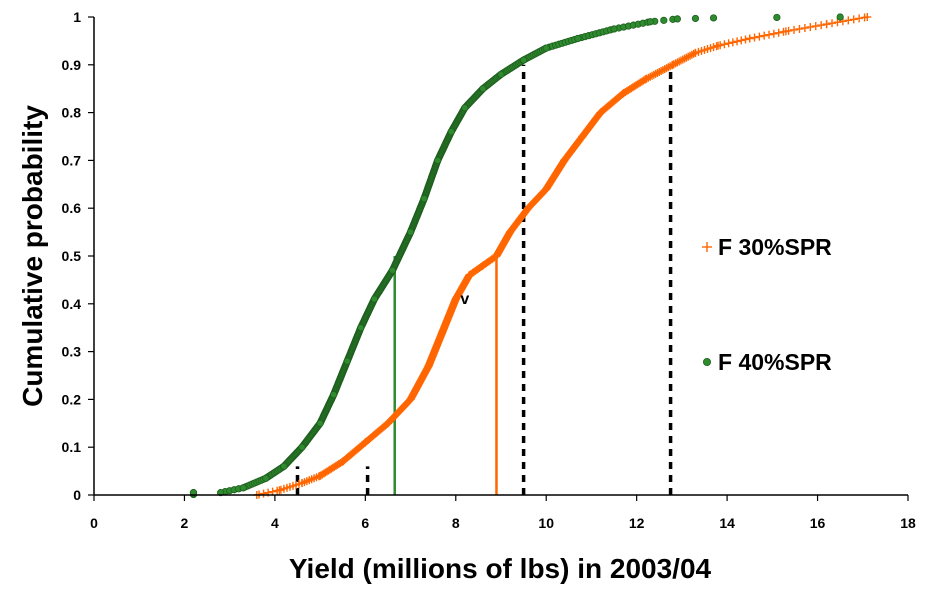 This screenshot has height=593, width=925. What do you see at coordinates (775, 362) in the screenshot?
I see `legend-label-f40: F 40%SPR` at bounding box center [775, 362].